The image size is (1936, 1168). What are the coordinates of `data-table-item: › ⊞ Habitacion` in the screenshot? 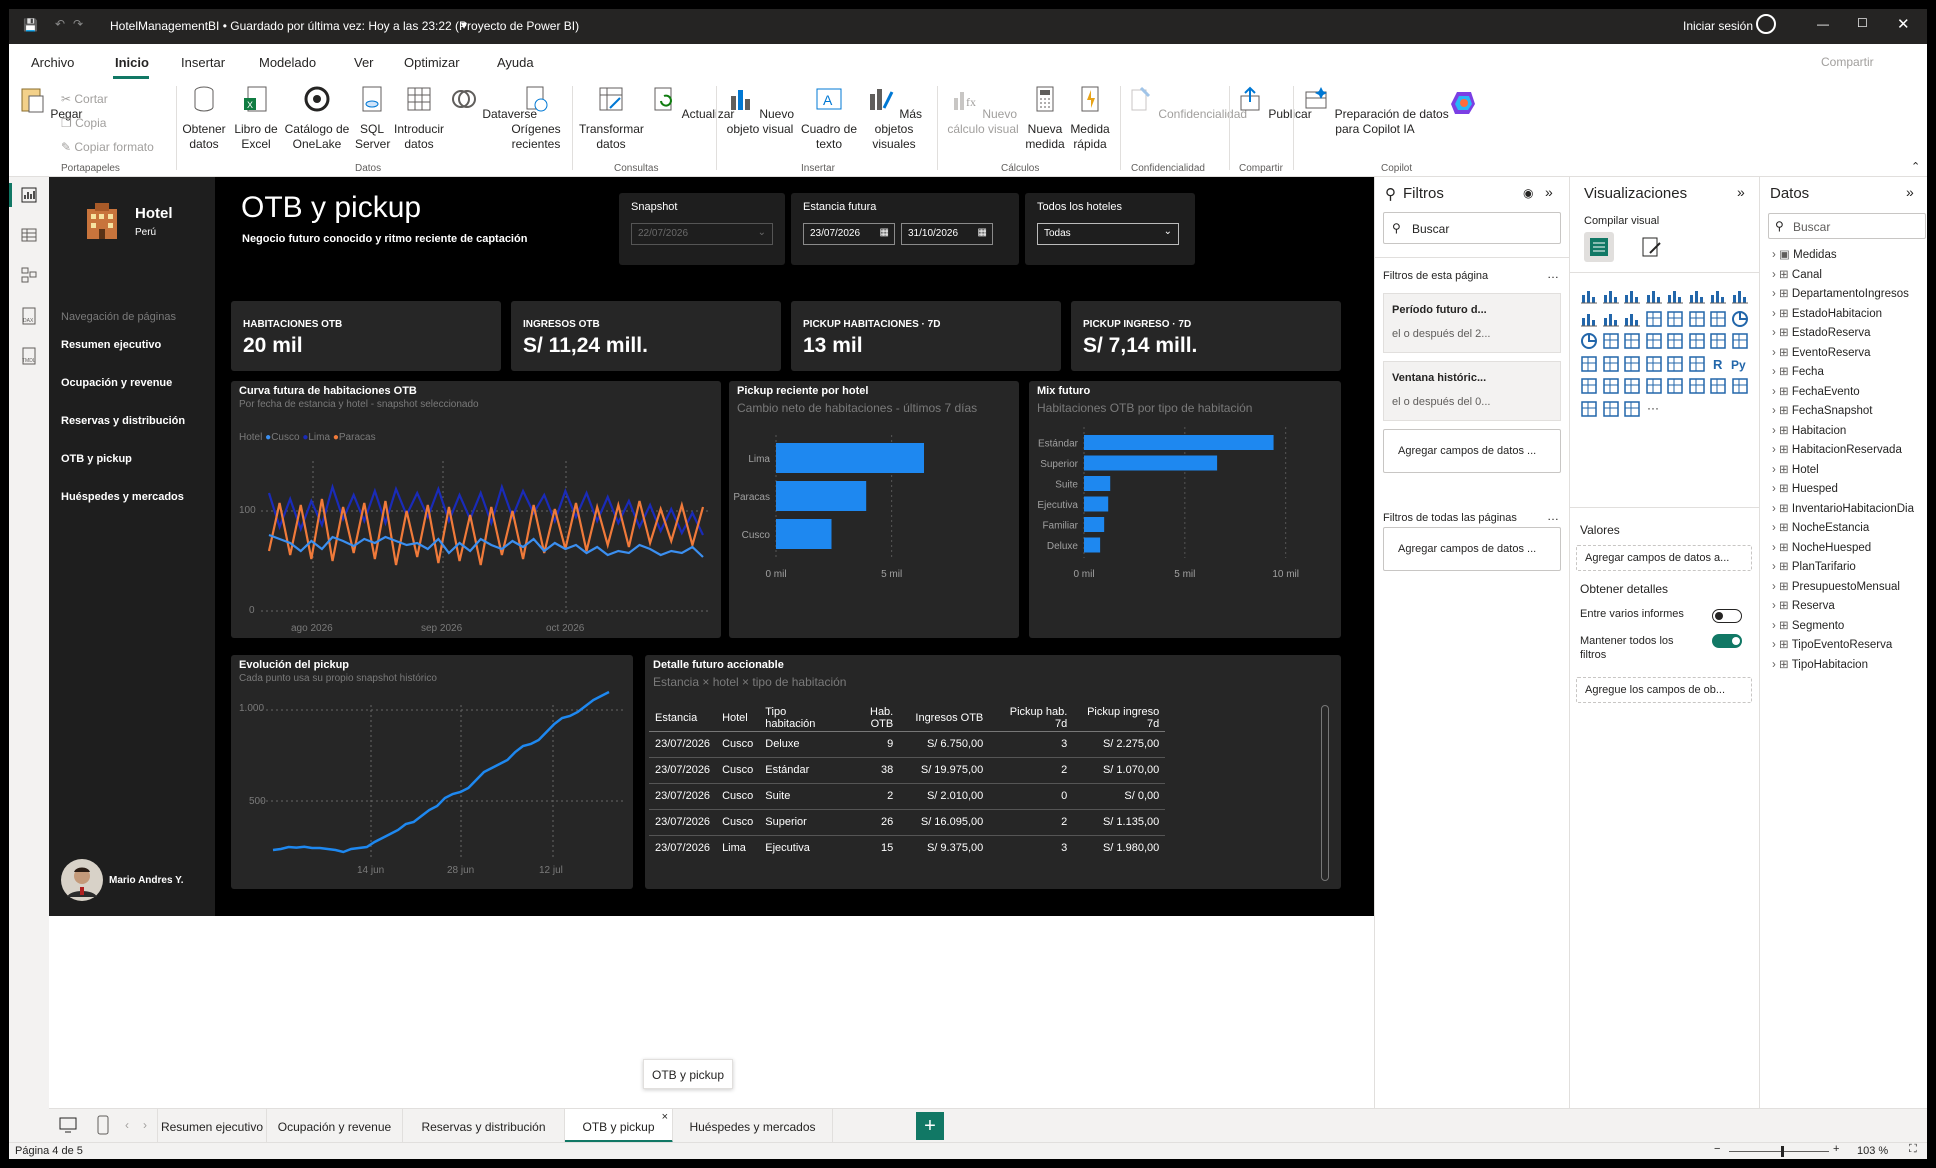 It's located at (1809, 430).